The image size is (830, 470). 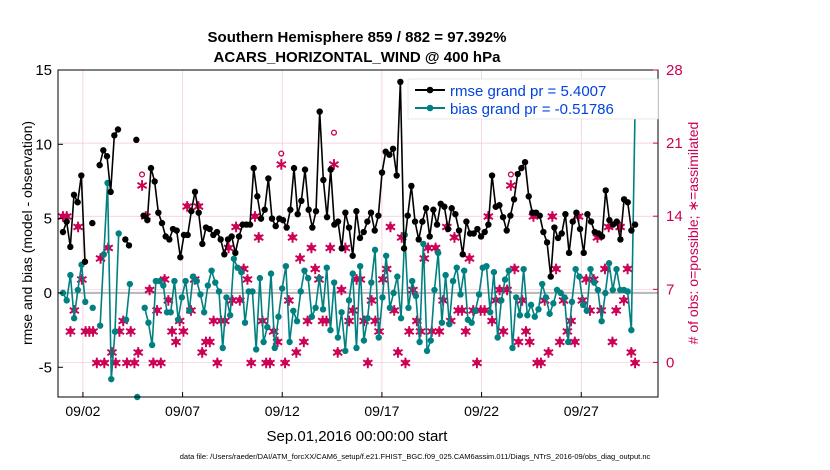 What do you see at coordinates (381, 411) in the screenshot?
I see `x-tick-label: 09/17` at bounding box center [381, 411].